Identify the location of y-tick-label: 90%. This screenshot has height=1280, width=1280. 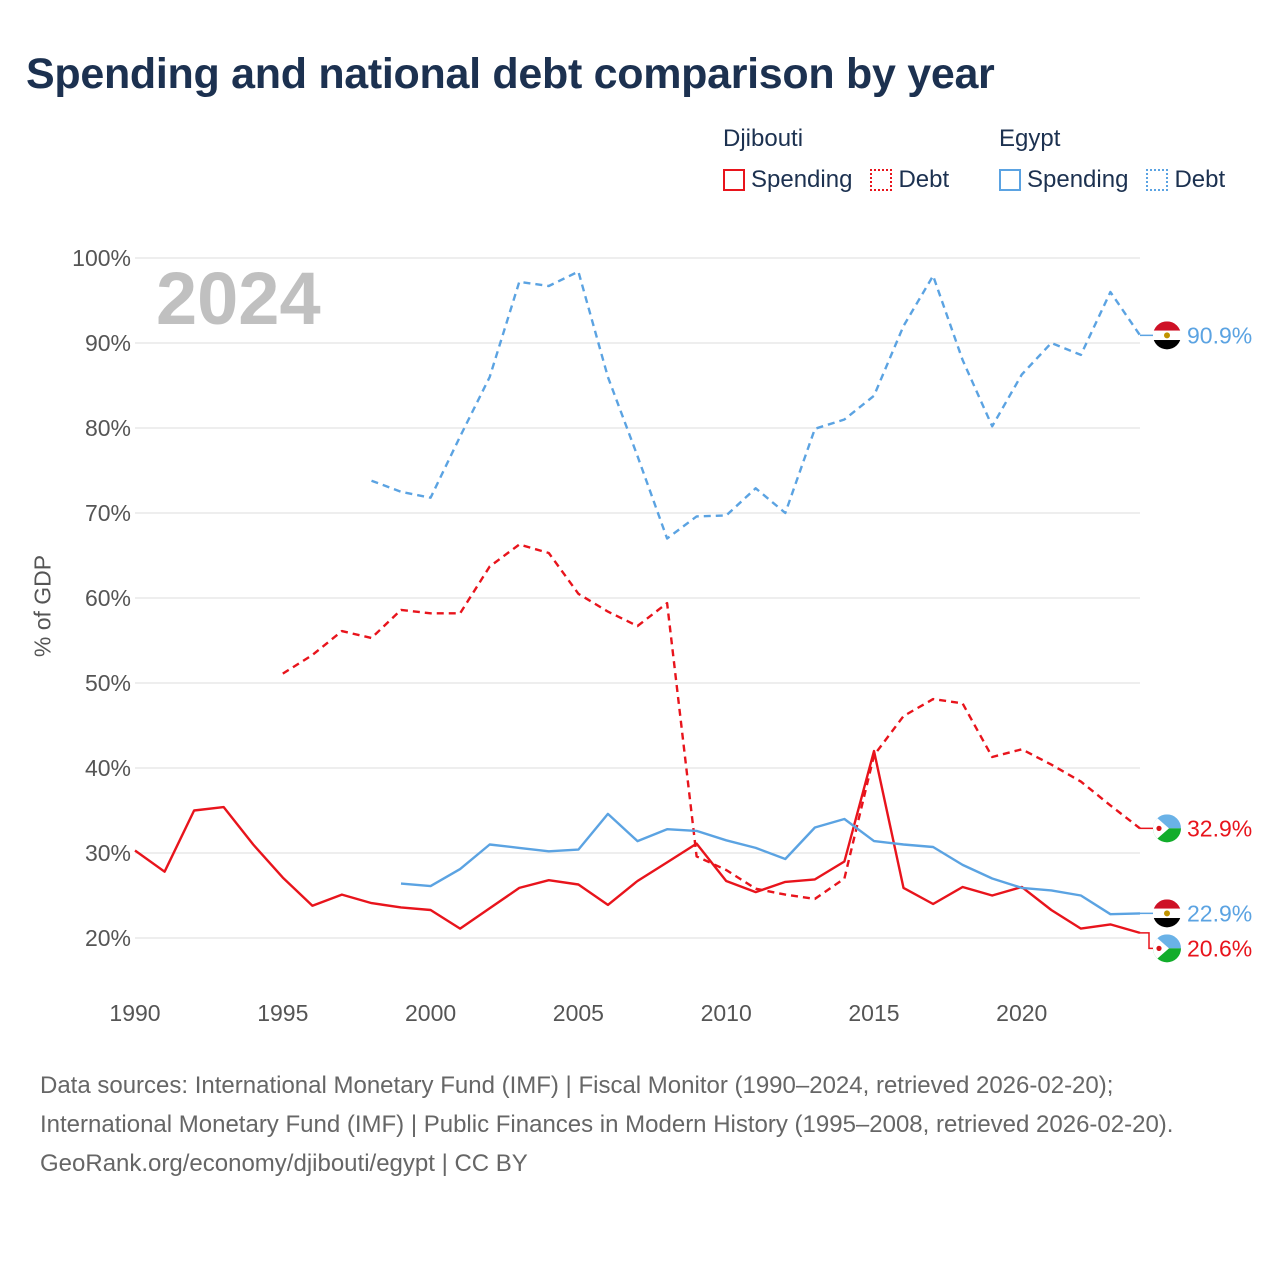
(108, 343).